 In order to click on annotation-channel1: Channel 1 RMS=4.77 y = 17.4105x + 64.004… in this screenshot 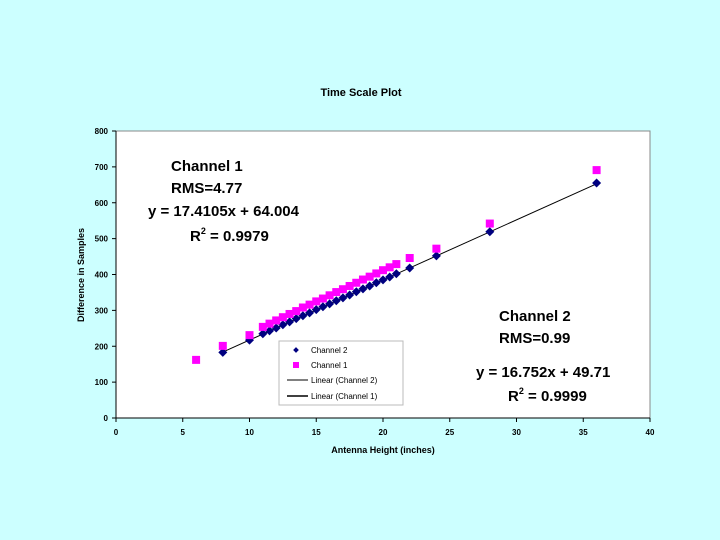, I will do `click(224, 201)`.